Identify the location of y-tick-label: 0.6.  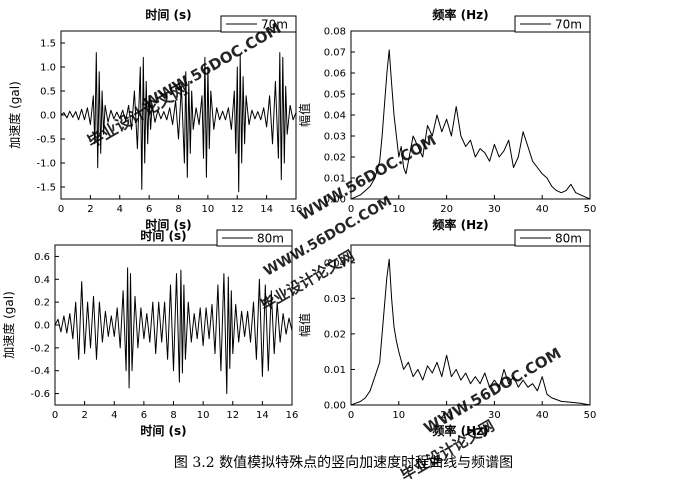
(42, 257).